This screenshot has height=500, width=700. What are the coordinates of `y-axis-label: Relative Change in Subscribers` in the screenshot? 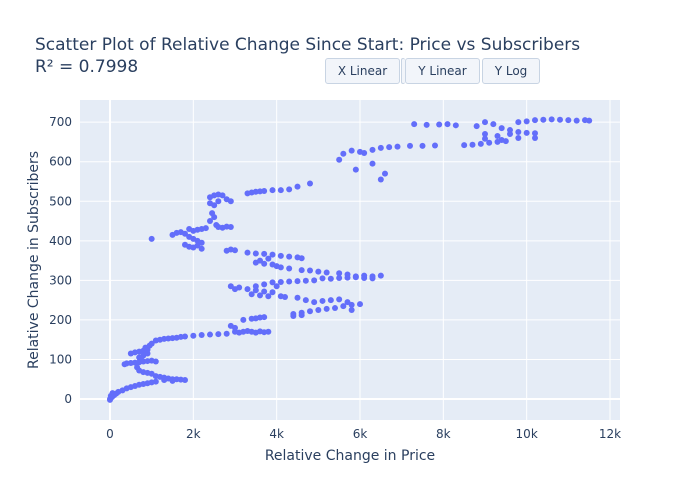 It's located at (34, 260).